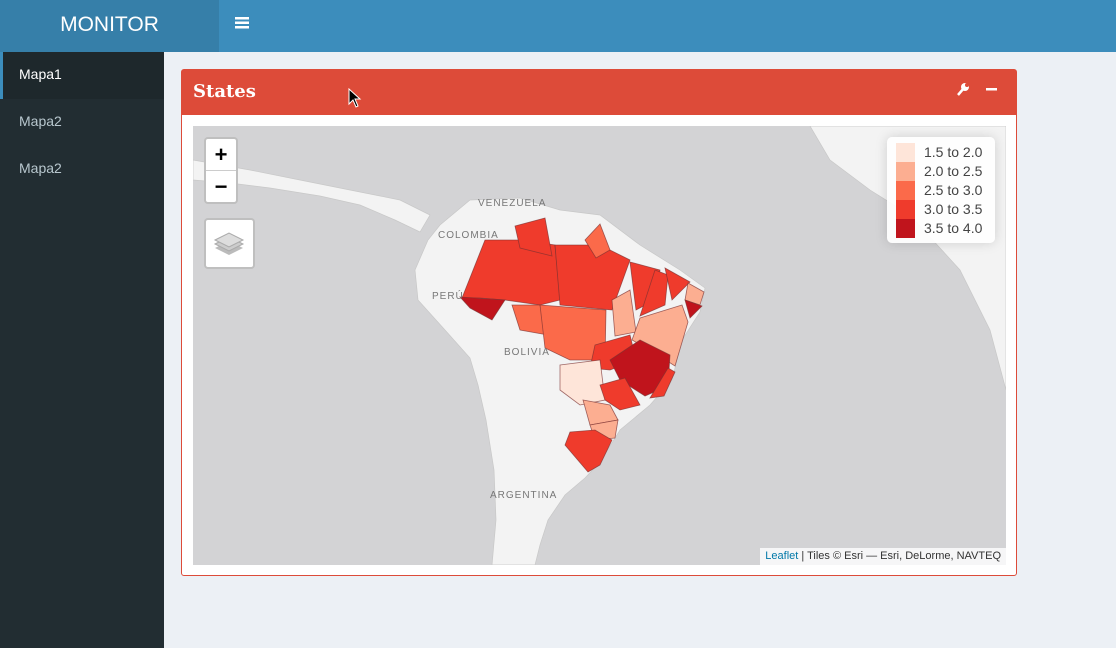  What do you see at coordinates (953, 228) in the screenshot?
I see `legend-label: 3.5 to 4.0` at bounding box center [953, 228].